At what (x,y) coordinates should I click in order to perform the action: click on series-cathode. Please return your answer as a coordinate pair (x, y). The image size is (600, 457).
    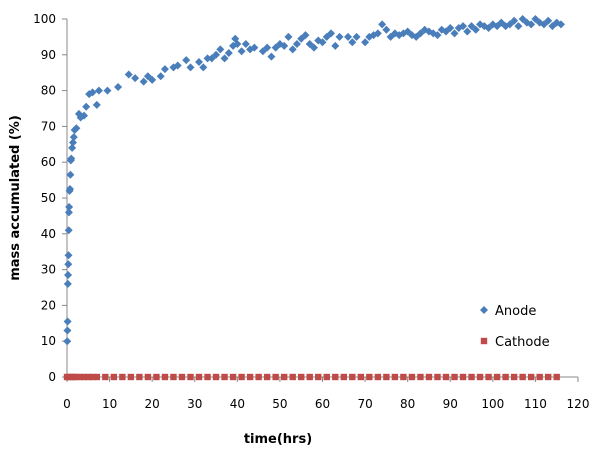
    Looking at the image, I should click on (311, 377).